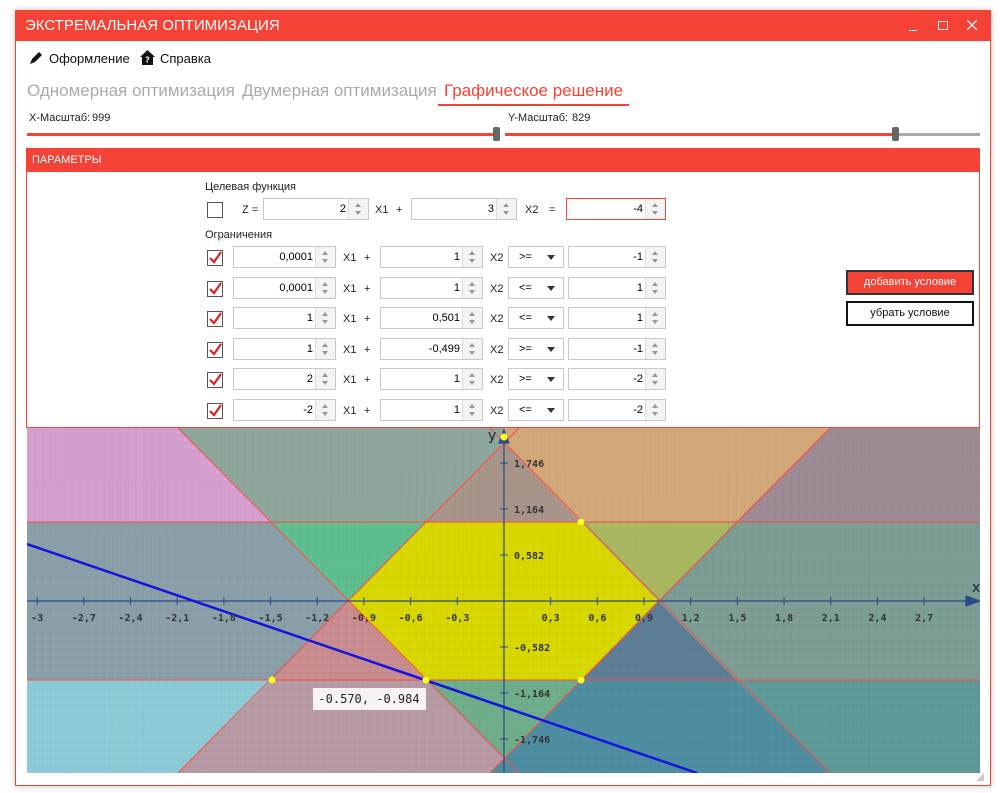 The width and height of the screenshot is (1000, 793). What do you see at coordinates (895, 134) in the screenshot?
I see `y-scale-thumb` at bounding box center [895, 134].